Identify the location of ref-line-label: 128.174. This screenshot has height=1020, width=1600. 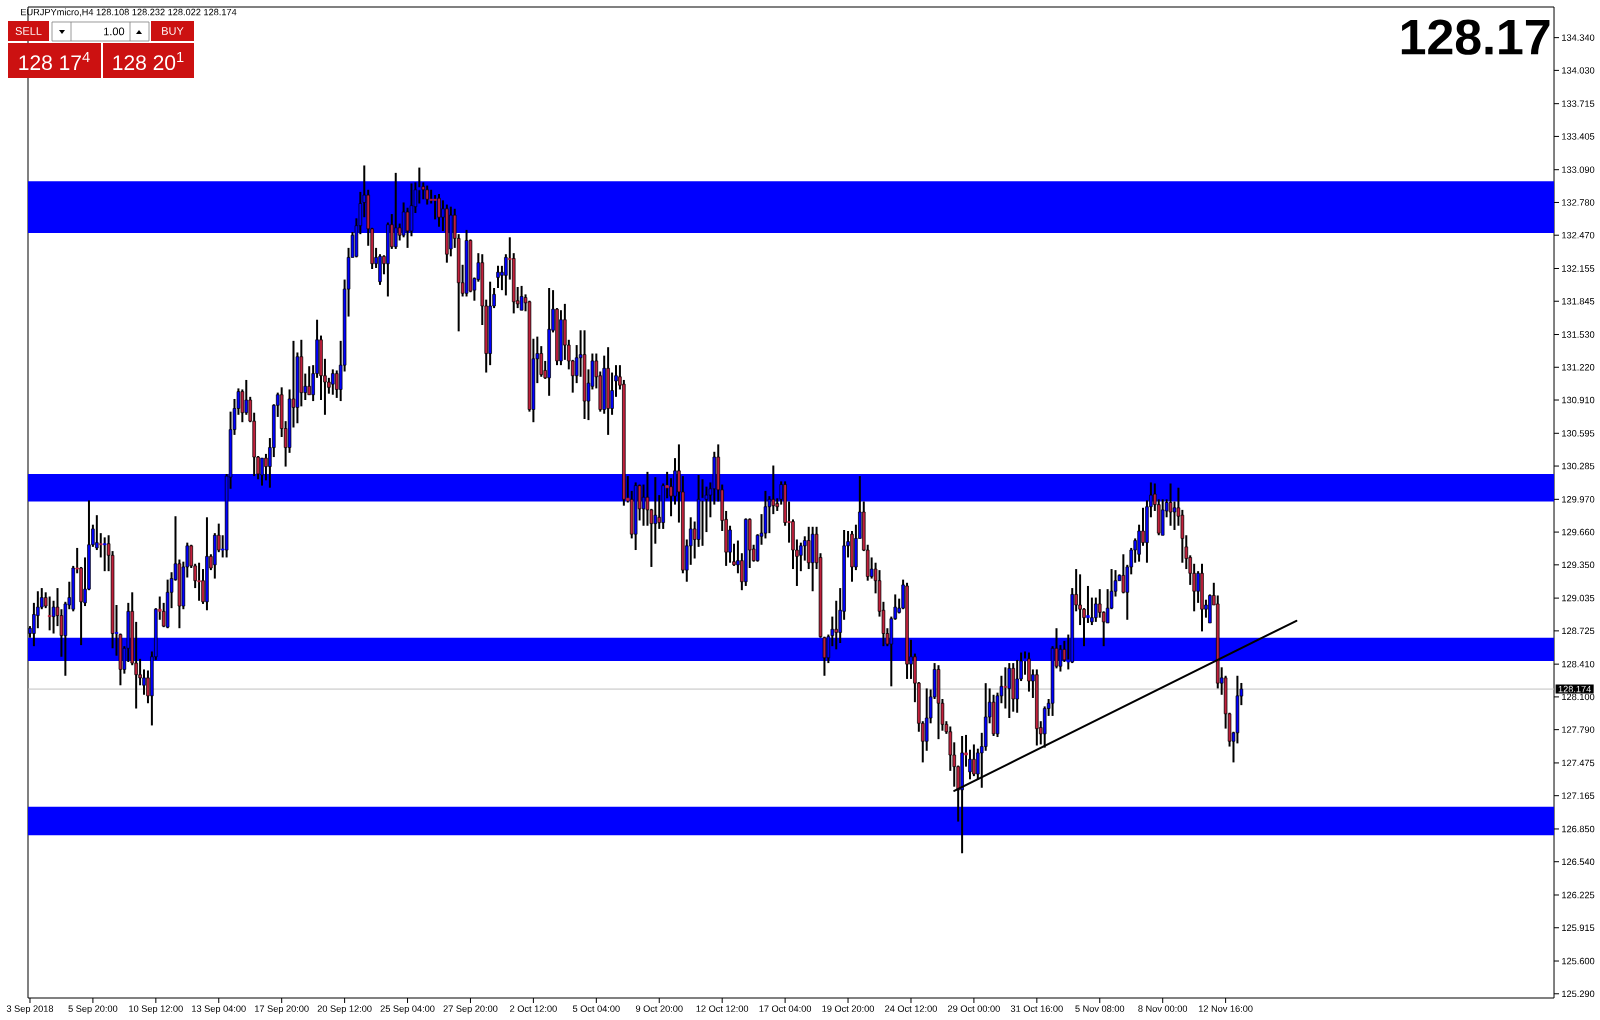
(1574, 689).